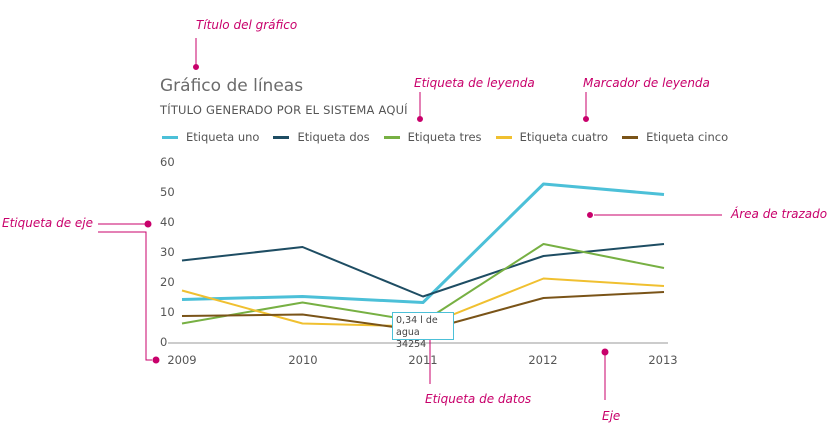 The height and width of the screenshot is (442, 829). Describe the element at coordinates (167, 312) in the screenshot. I see `y-tick-10: 10` at that location.